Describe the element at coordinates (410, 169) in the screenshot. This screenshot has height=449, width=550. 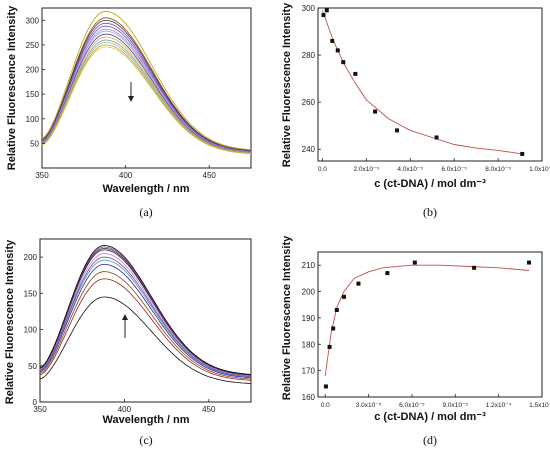
I see `x-tick-label-b: 4.0x10⁻⁵` at that location.